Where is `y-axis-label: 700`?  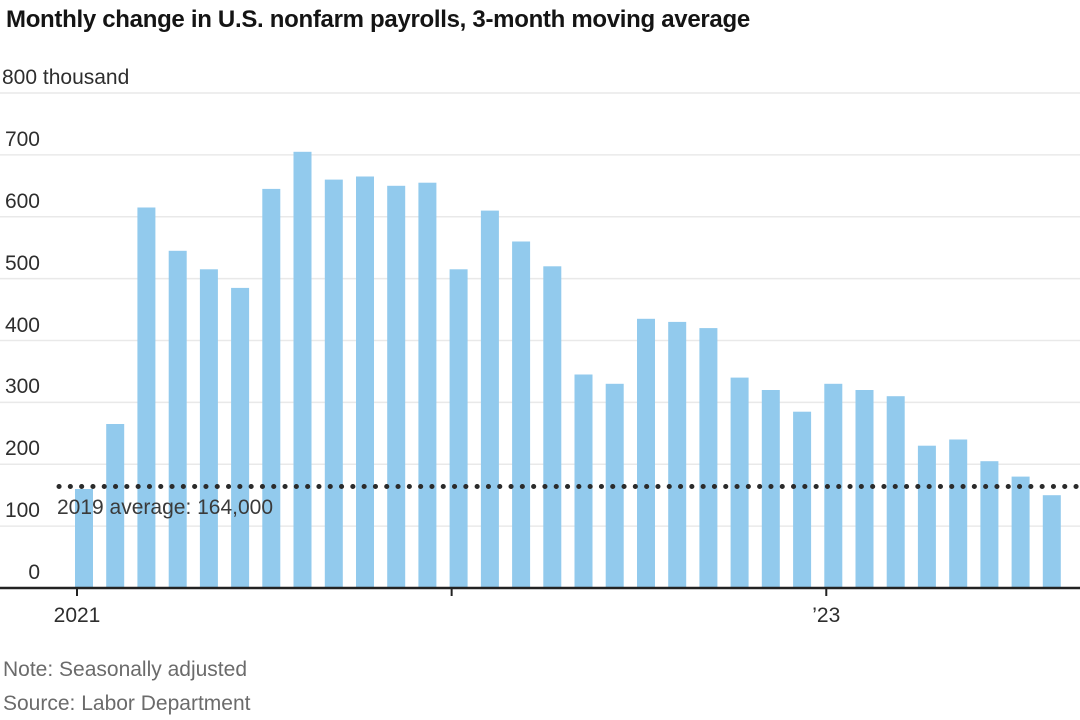 y-axis-label: 700 is located at coordinates (22, 139).